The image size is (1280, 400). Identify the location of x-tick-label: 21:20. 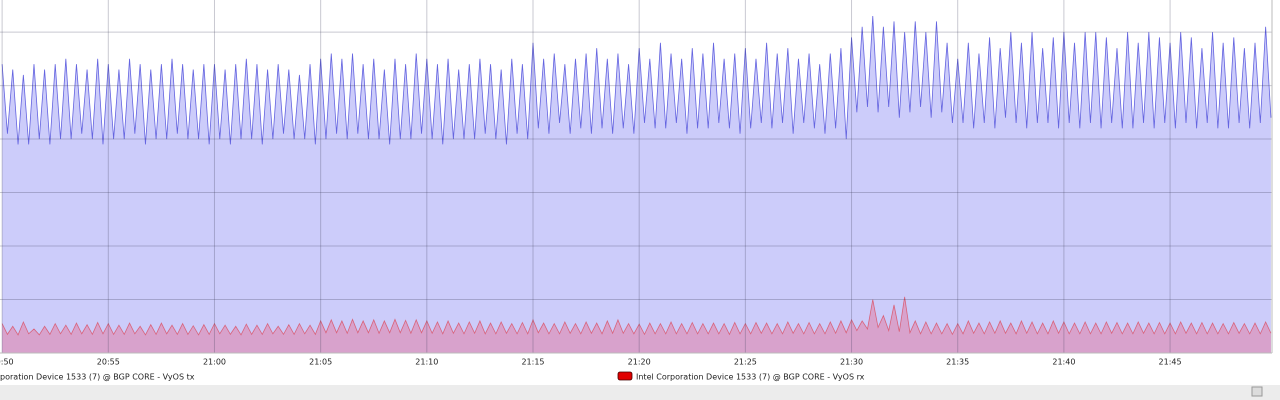
(639, 362).